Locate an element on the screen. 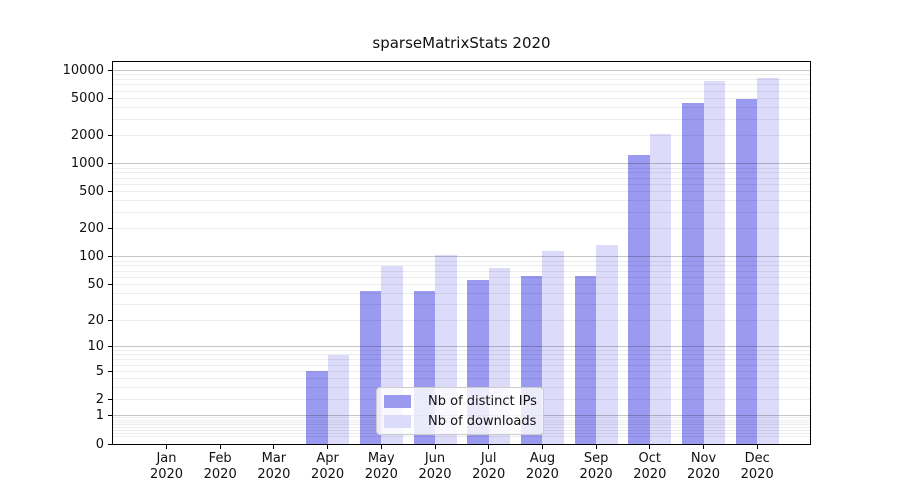 The height and width of the screenshot is (500, 900). y-tick-label: 20 is located at coordinates (95, 320).